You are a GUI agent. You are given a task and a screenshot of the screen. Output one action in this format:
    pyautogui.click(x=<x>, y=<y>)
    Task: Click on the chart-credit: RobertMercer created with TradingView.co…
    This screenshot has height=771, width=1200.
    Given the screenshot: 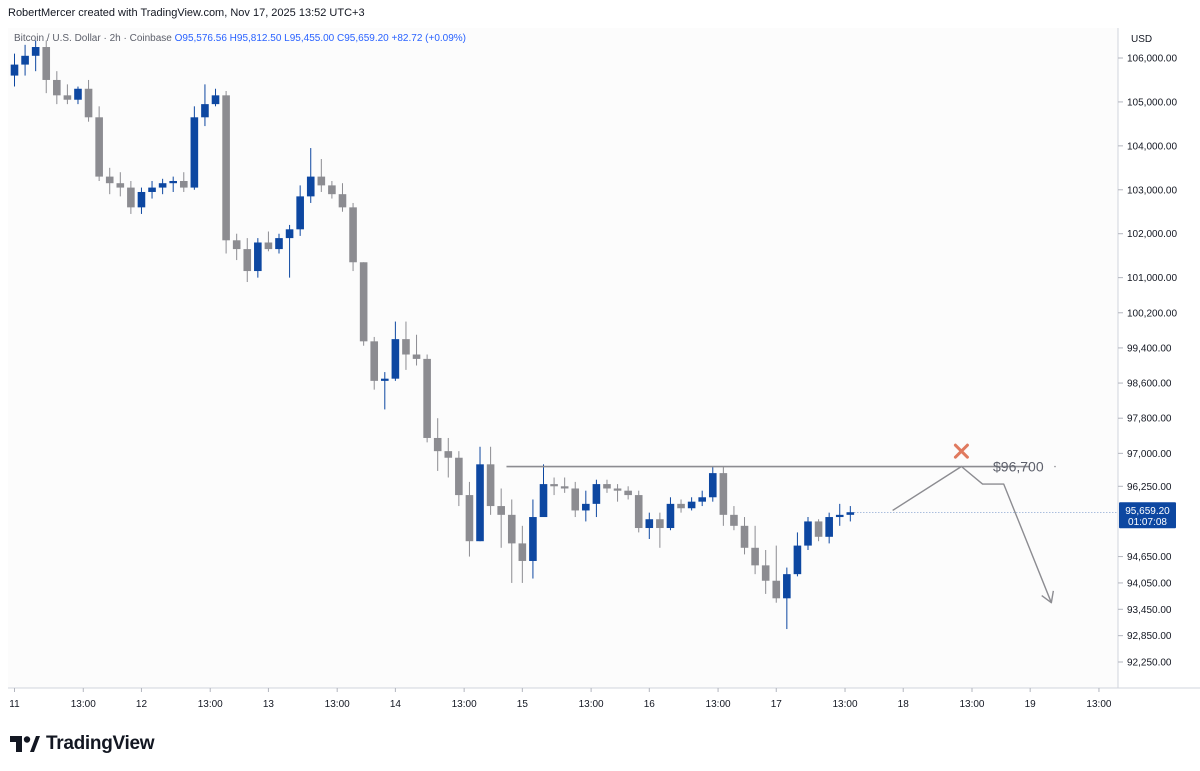 What is the action you would take?
    pyautogui.click(x=186, y=13)
    